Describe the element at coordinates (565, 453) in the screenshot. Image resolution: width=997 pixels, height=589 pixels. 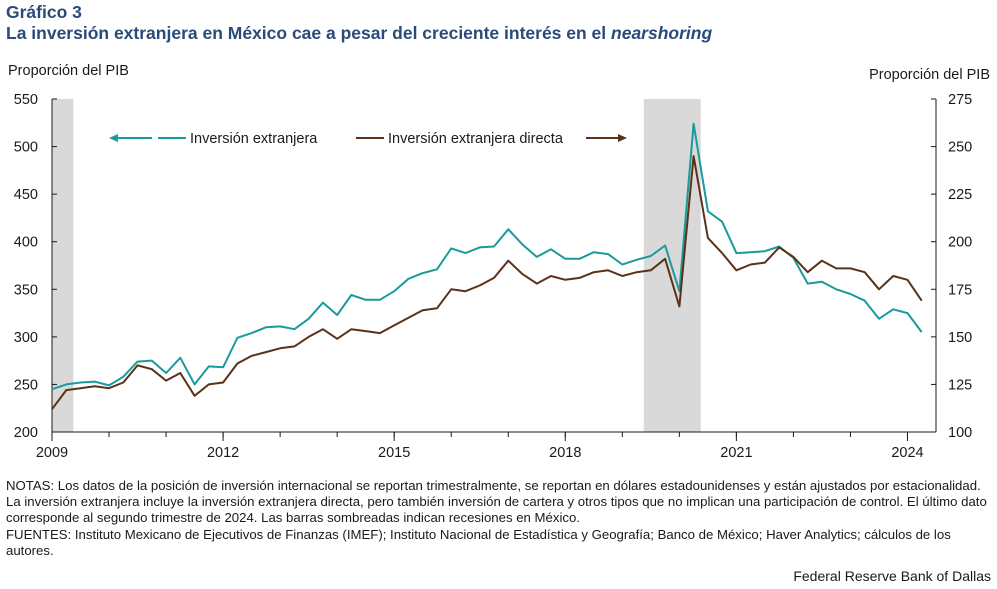
I see `x-tick-label: 2018` at that location.